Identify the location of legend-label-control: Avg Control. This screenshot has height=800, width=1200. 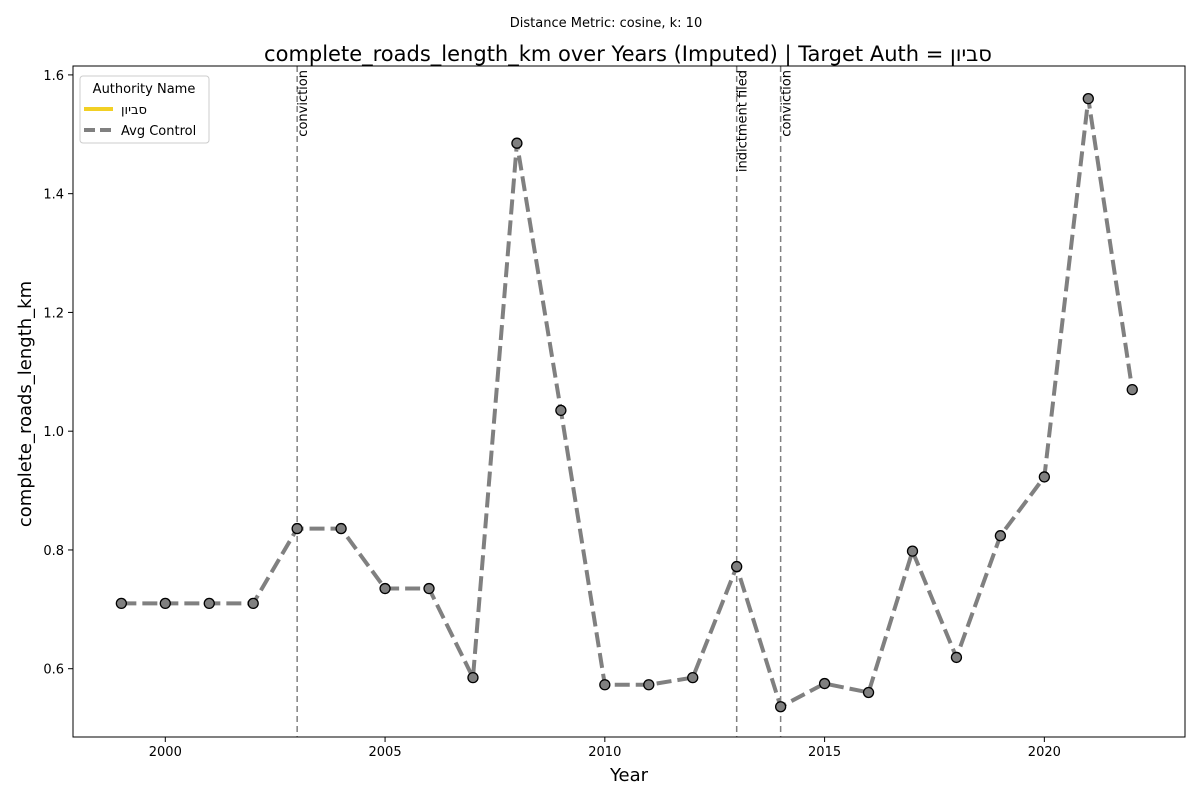
(158, 131).